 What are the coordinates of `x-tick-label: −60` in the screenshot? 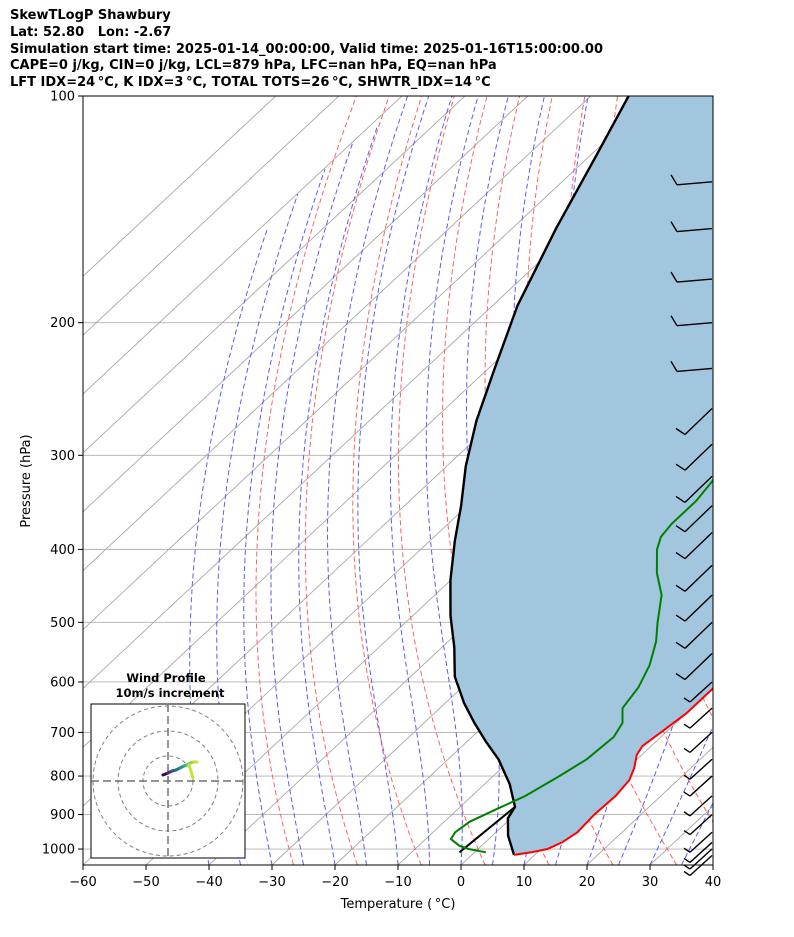 It's located at (82, 882).